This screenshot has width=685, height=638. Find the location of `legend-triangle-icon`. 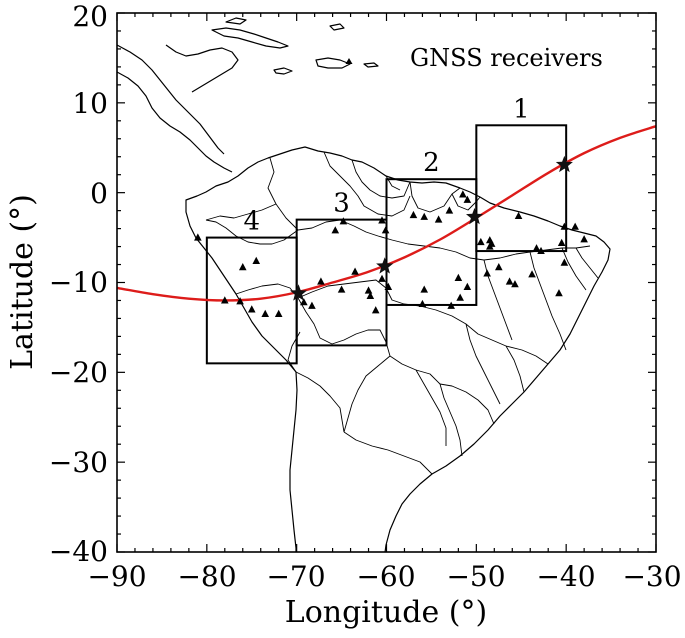

legend-triangle-icon is located at coordinates (349, 61).